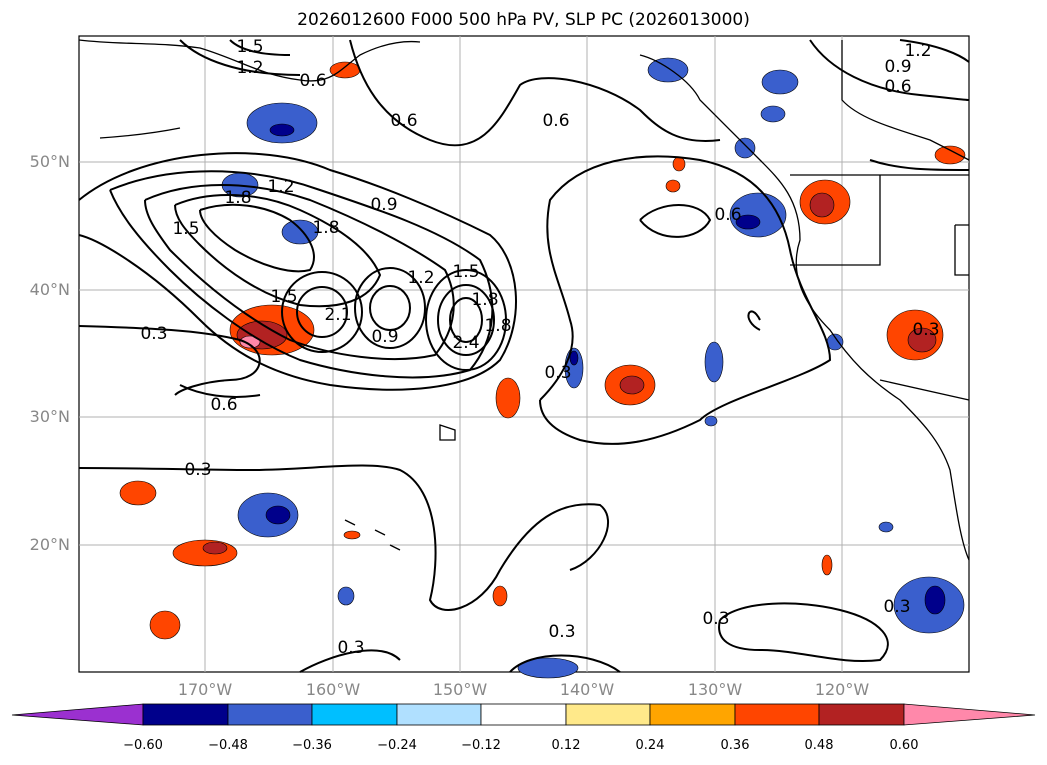 The width and height of the screenshot is (1047, 765). What do you see at coordinates (481, 745) in the screenshot?
I see `colorbar-tick-label: −0.12` at bounding box center [481, 745].